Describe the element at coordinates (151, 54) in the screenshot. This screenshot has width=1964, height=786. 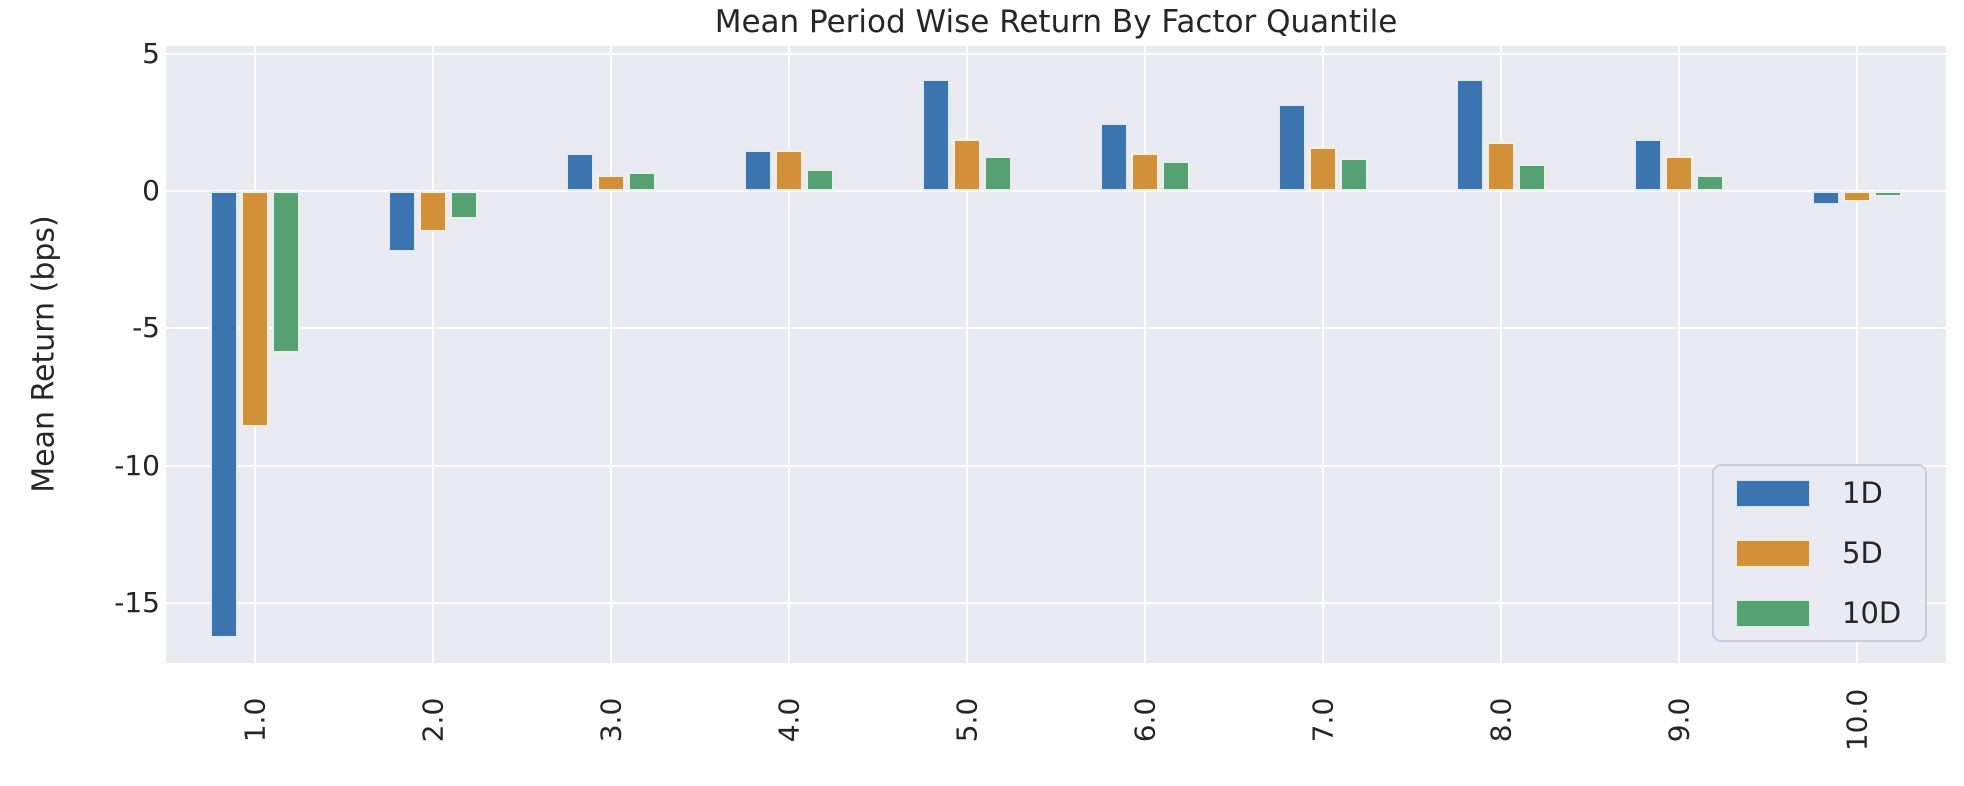
I see `y-tick-label: 5` at that location.